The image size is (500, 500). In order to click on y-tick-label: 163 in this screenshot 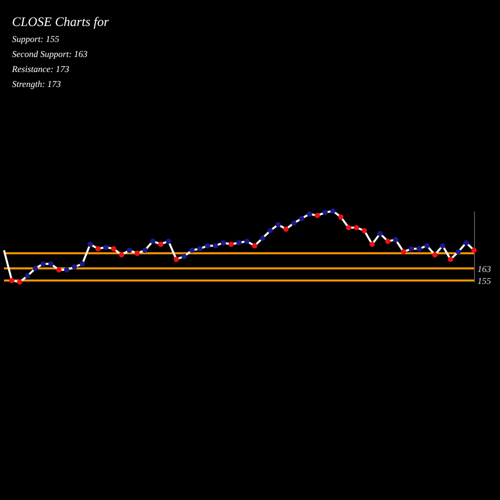, I will do `click(485, 269)`.